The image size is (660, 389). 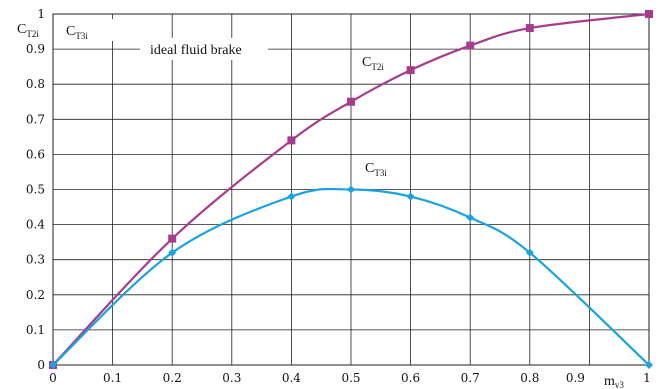 What do you see at coordinates (35, 225) in the screenshot?
I see `y-tick-label: 0.4` at bounding box center [35, 225].